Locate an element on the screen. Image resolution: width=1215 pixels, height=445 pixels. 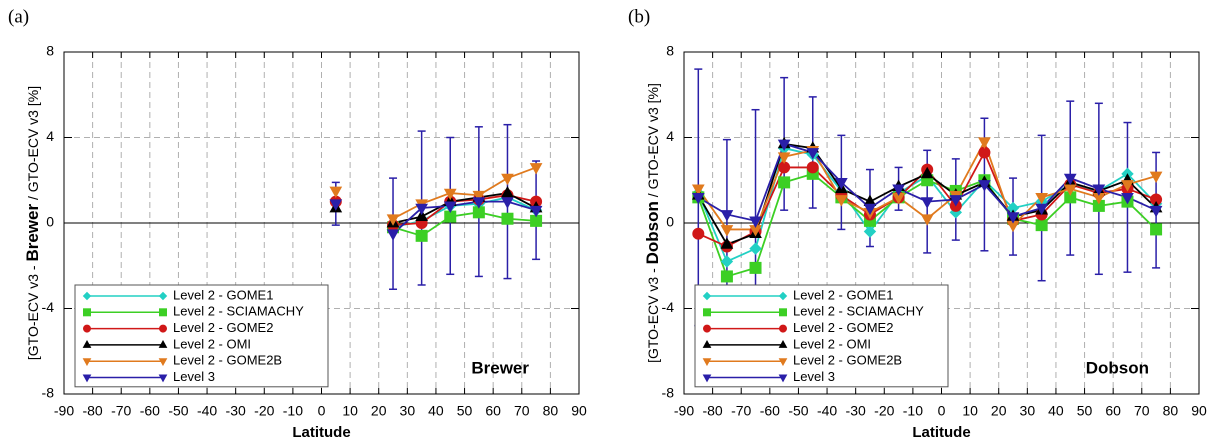
y-axis-label-part: Brewer is located at coordinates (32, 233).